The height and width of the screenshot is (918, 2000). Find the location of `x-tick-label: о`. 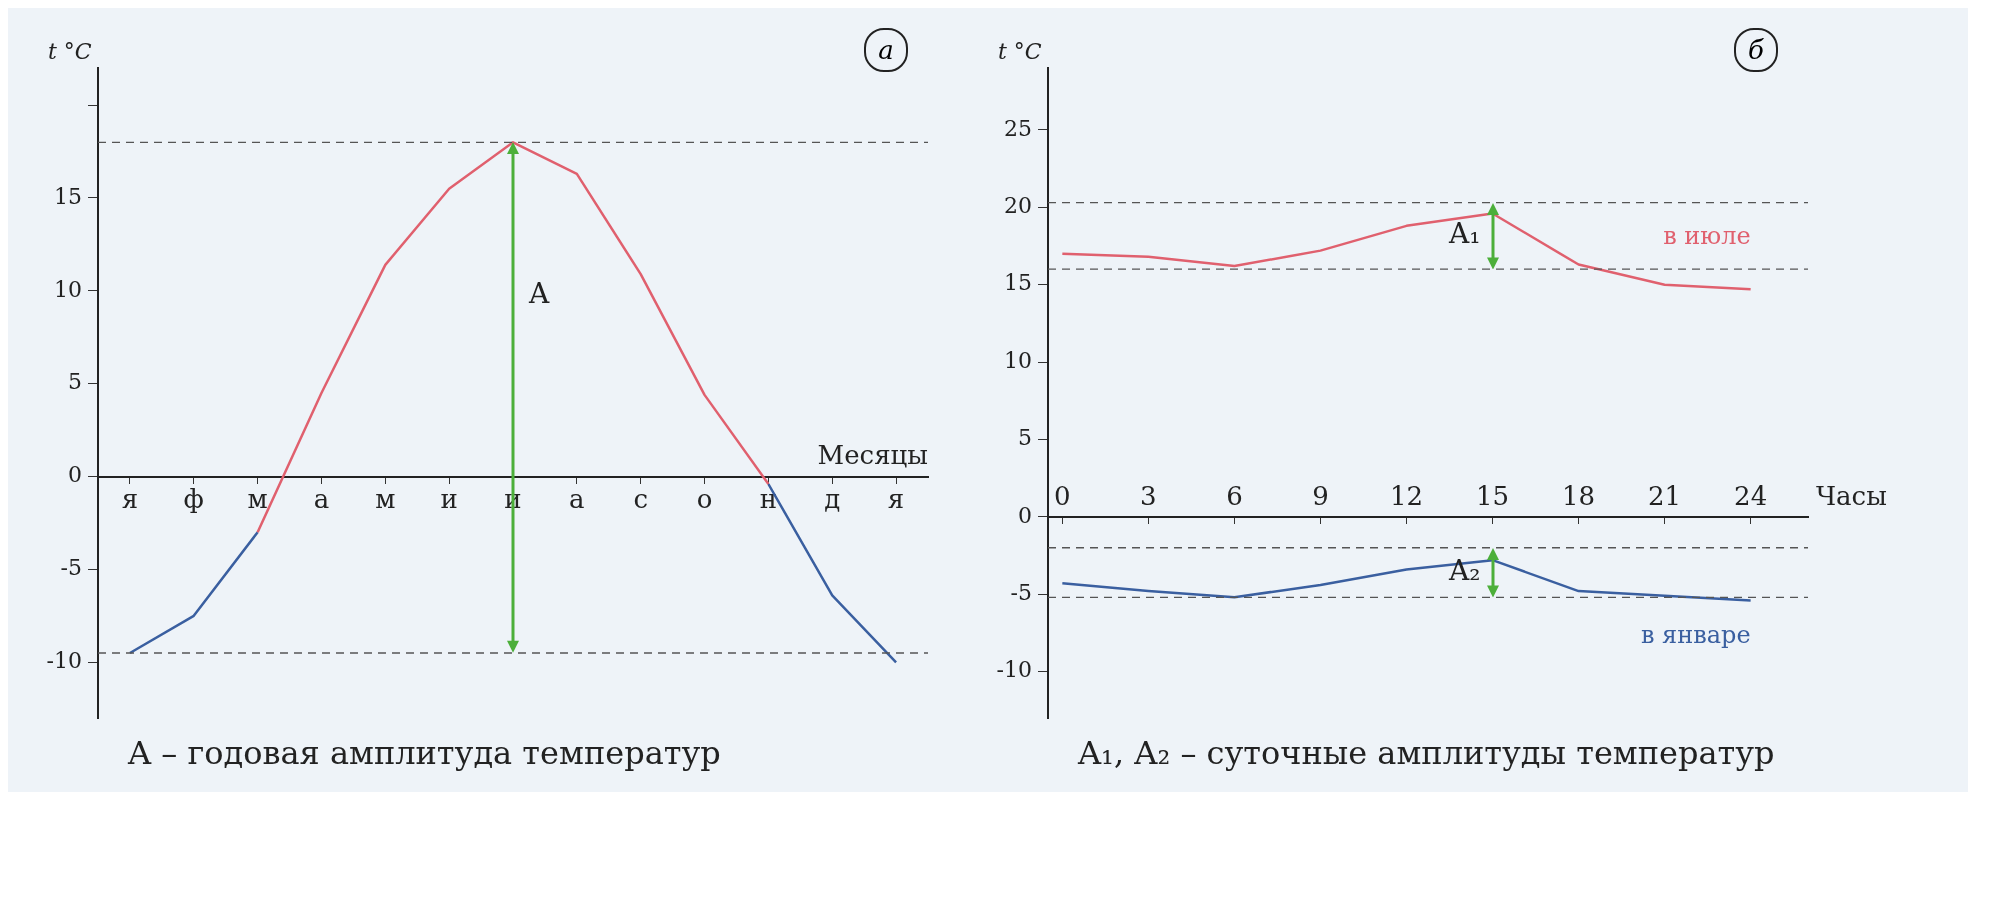

x-tick-label: о is located at coordinates (704, 498).